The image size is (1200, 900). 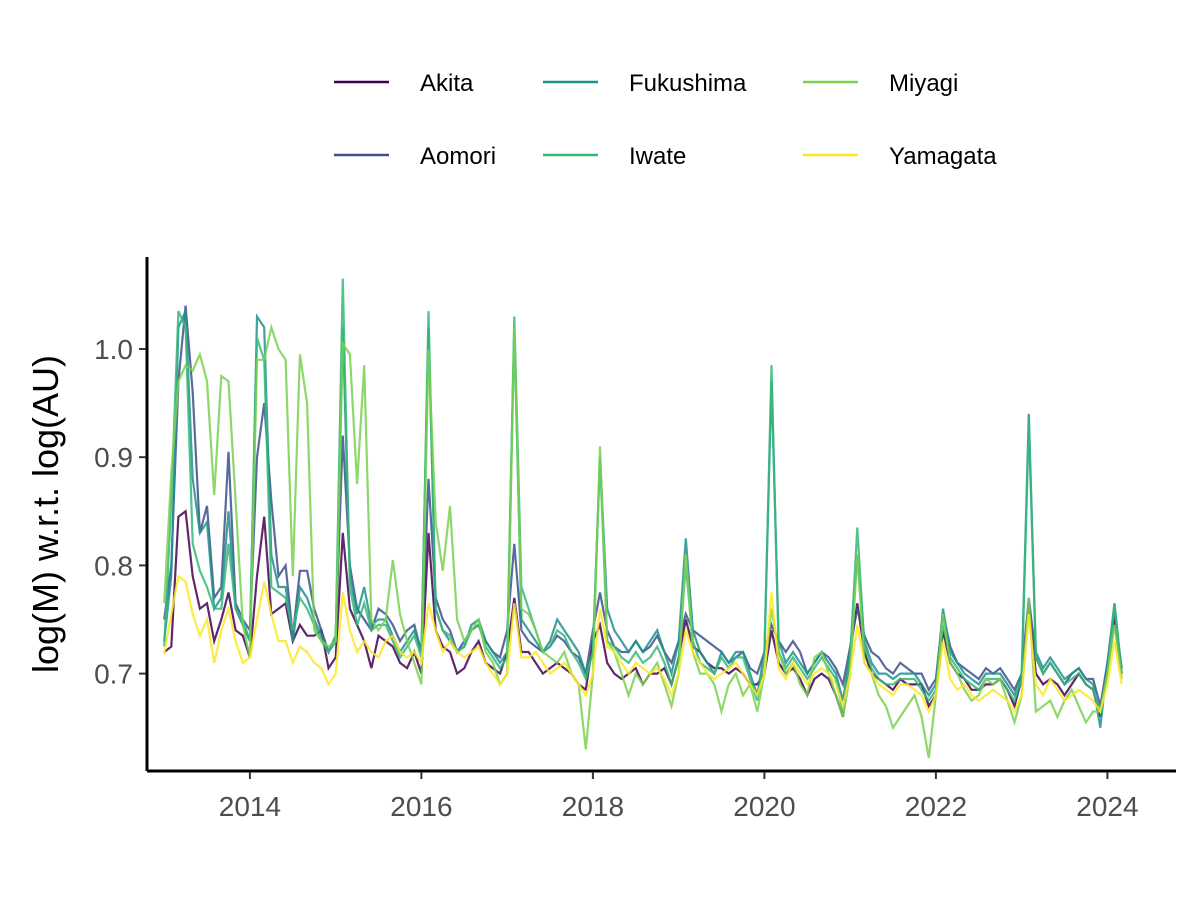 I want to click on y-tick-label: 0.7, so click(x=113, y=674).